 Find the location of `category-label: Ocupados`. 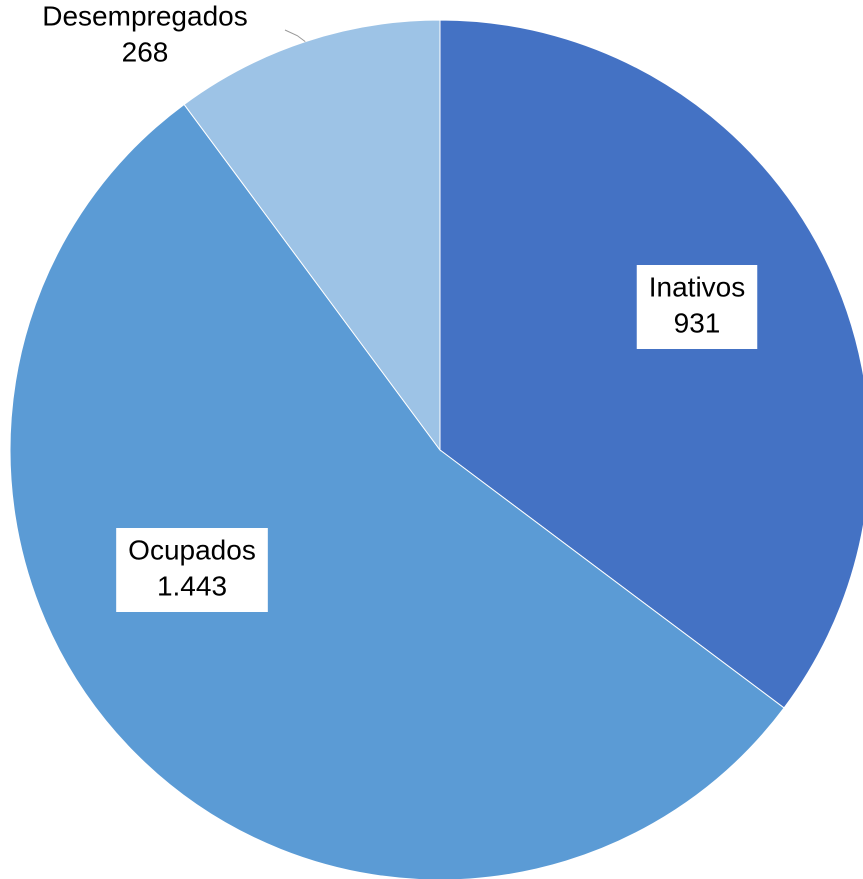

category-label: Ocupados is located at coordinates (192, 549).